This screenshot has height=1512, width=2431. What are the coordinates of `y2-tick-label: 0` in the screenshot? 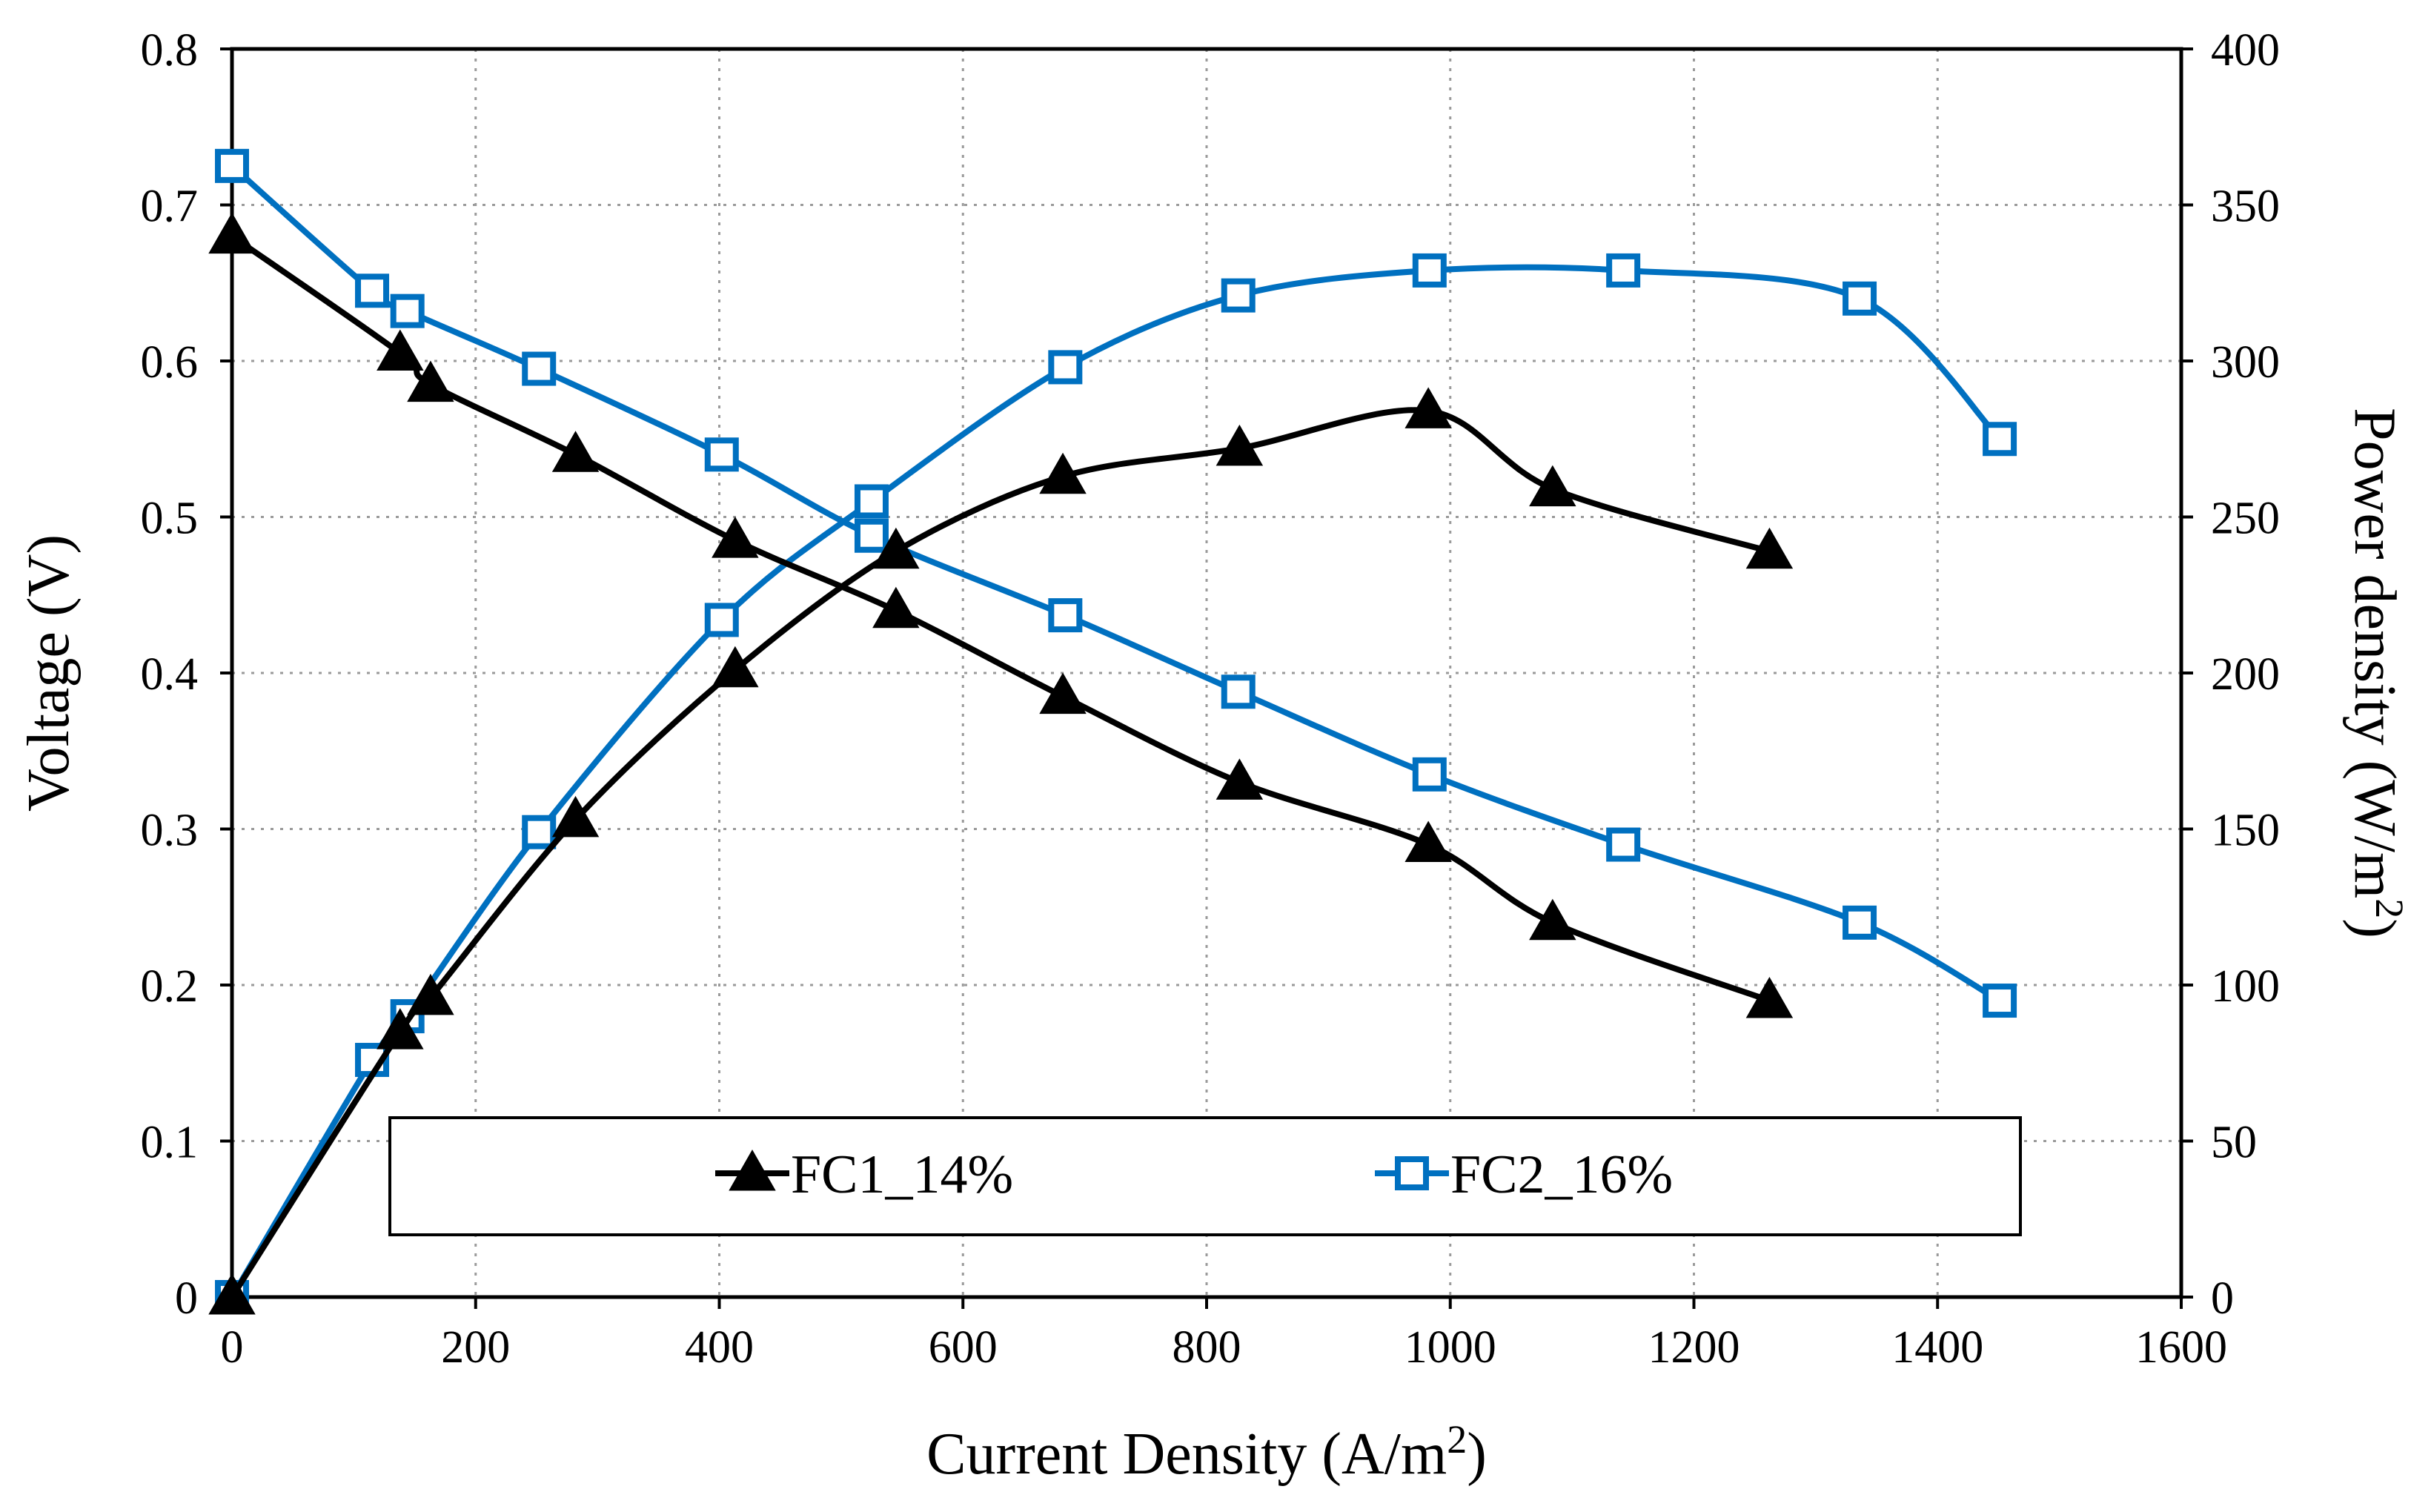 It's located at (2222, 1299).